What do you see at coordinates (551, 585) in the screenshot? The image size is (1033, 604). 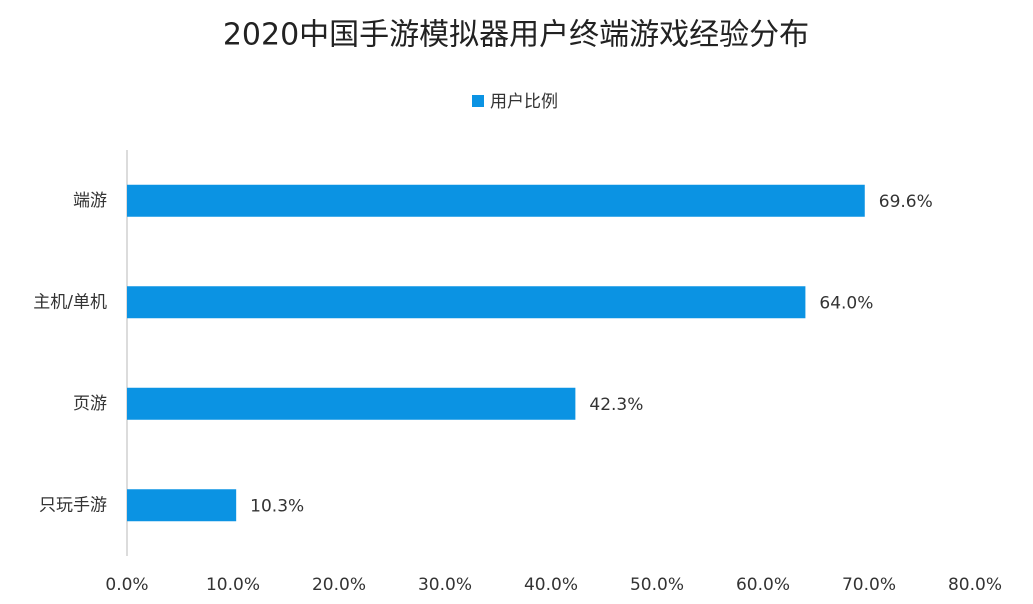 I see `x-tick-label: 40.0%` at bounding box center [551, 585].